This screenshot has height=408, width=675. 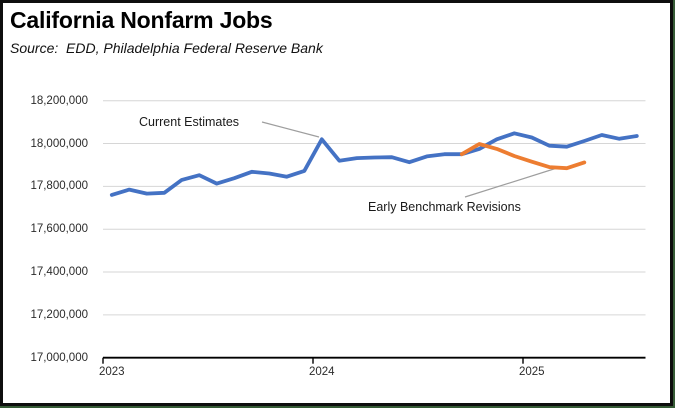 I want to click on y-axis-tick-label: 17,400,000, so click(x=59, y=272).